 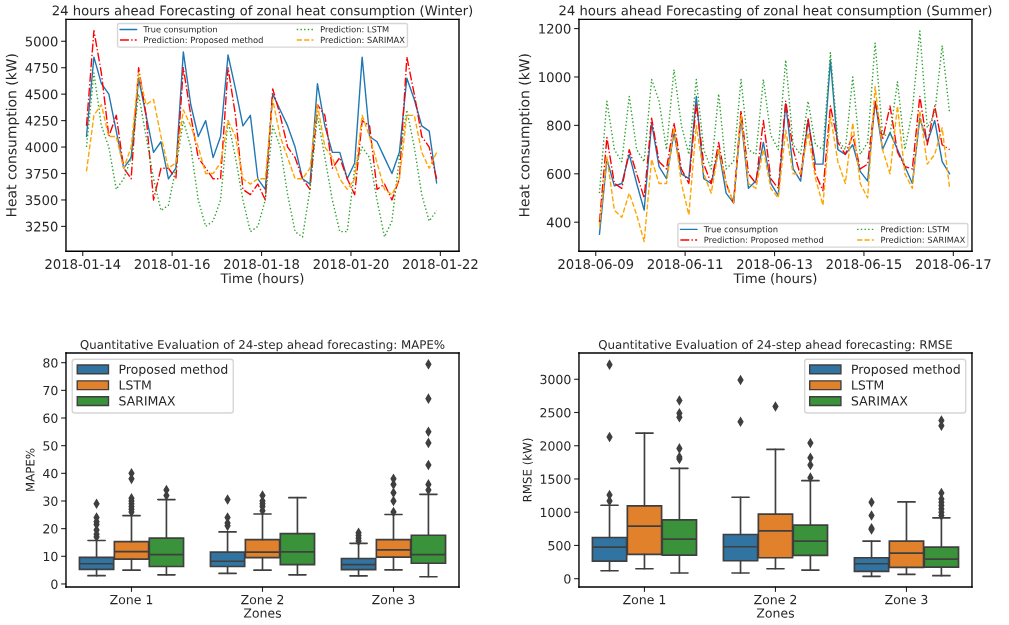 What do you see at coordinates (30, 469) in the screenshot?
I see `y-axis-title: MAPE%` at bounding box center [30, 469].